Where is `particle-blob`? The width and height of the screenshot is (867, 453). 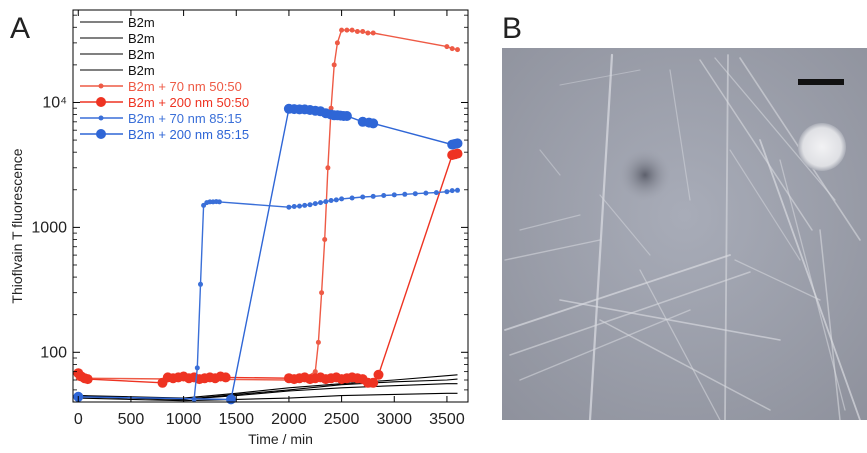
particle-blob is located at coordinates (822, 147).